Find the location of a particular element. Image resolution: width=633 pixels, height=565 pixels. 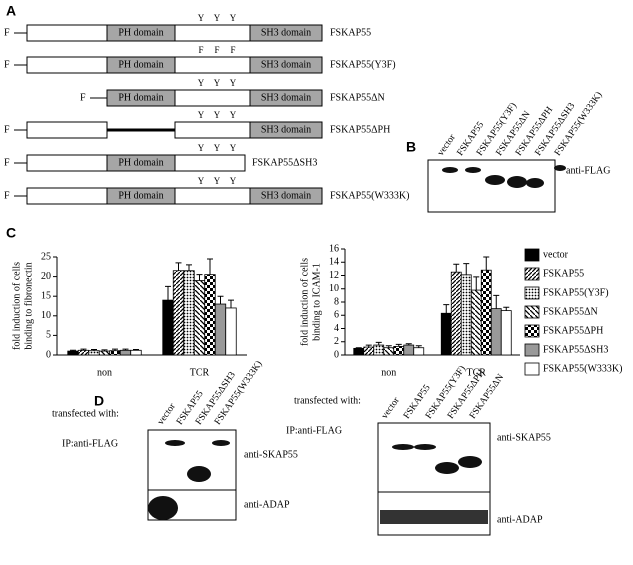

panel-letter: B is located at coordinates (411, 147).